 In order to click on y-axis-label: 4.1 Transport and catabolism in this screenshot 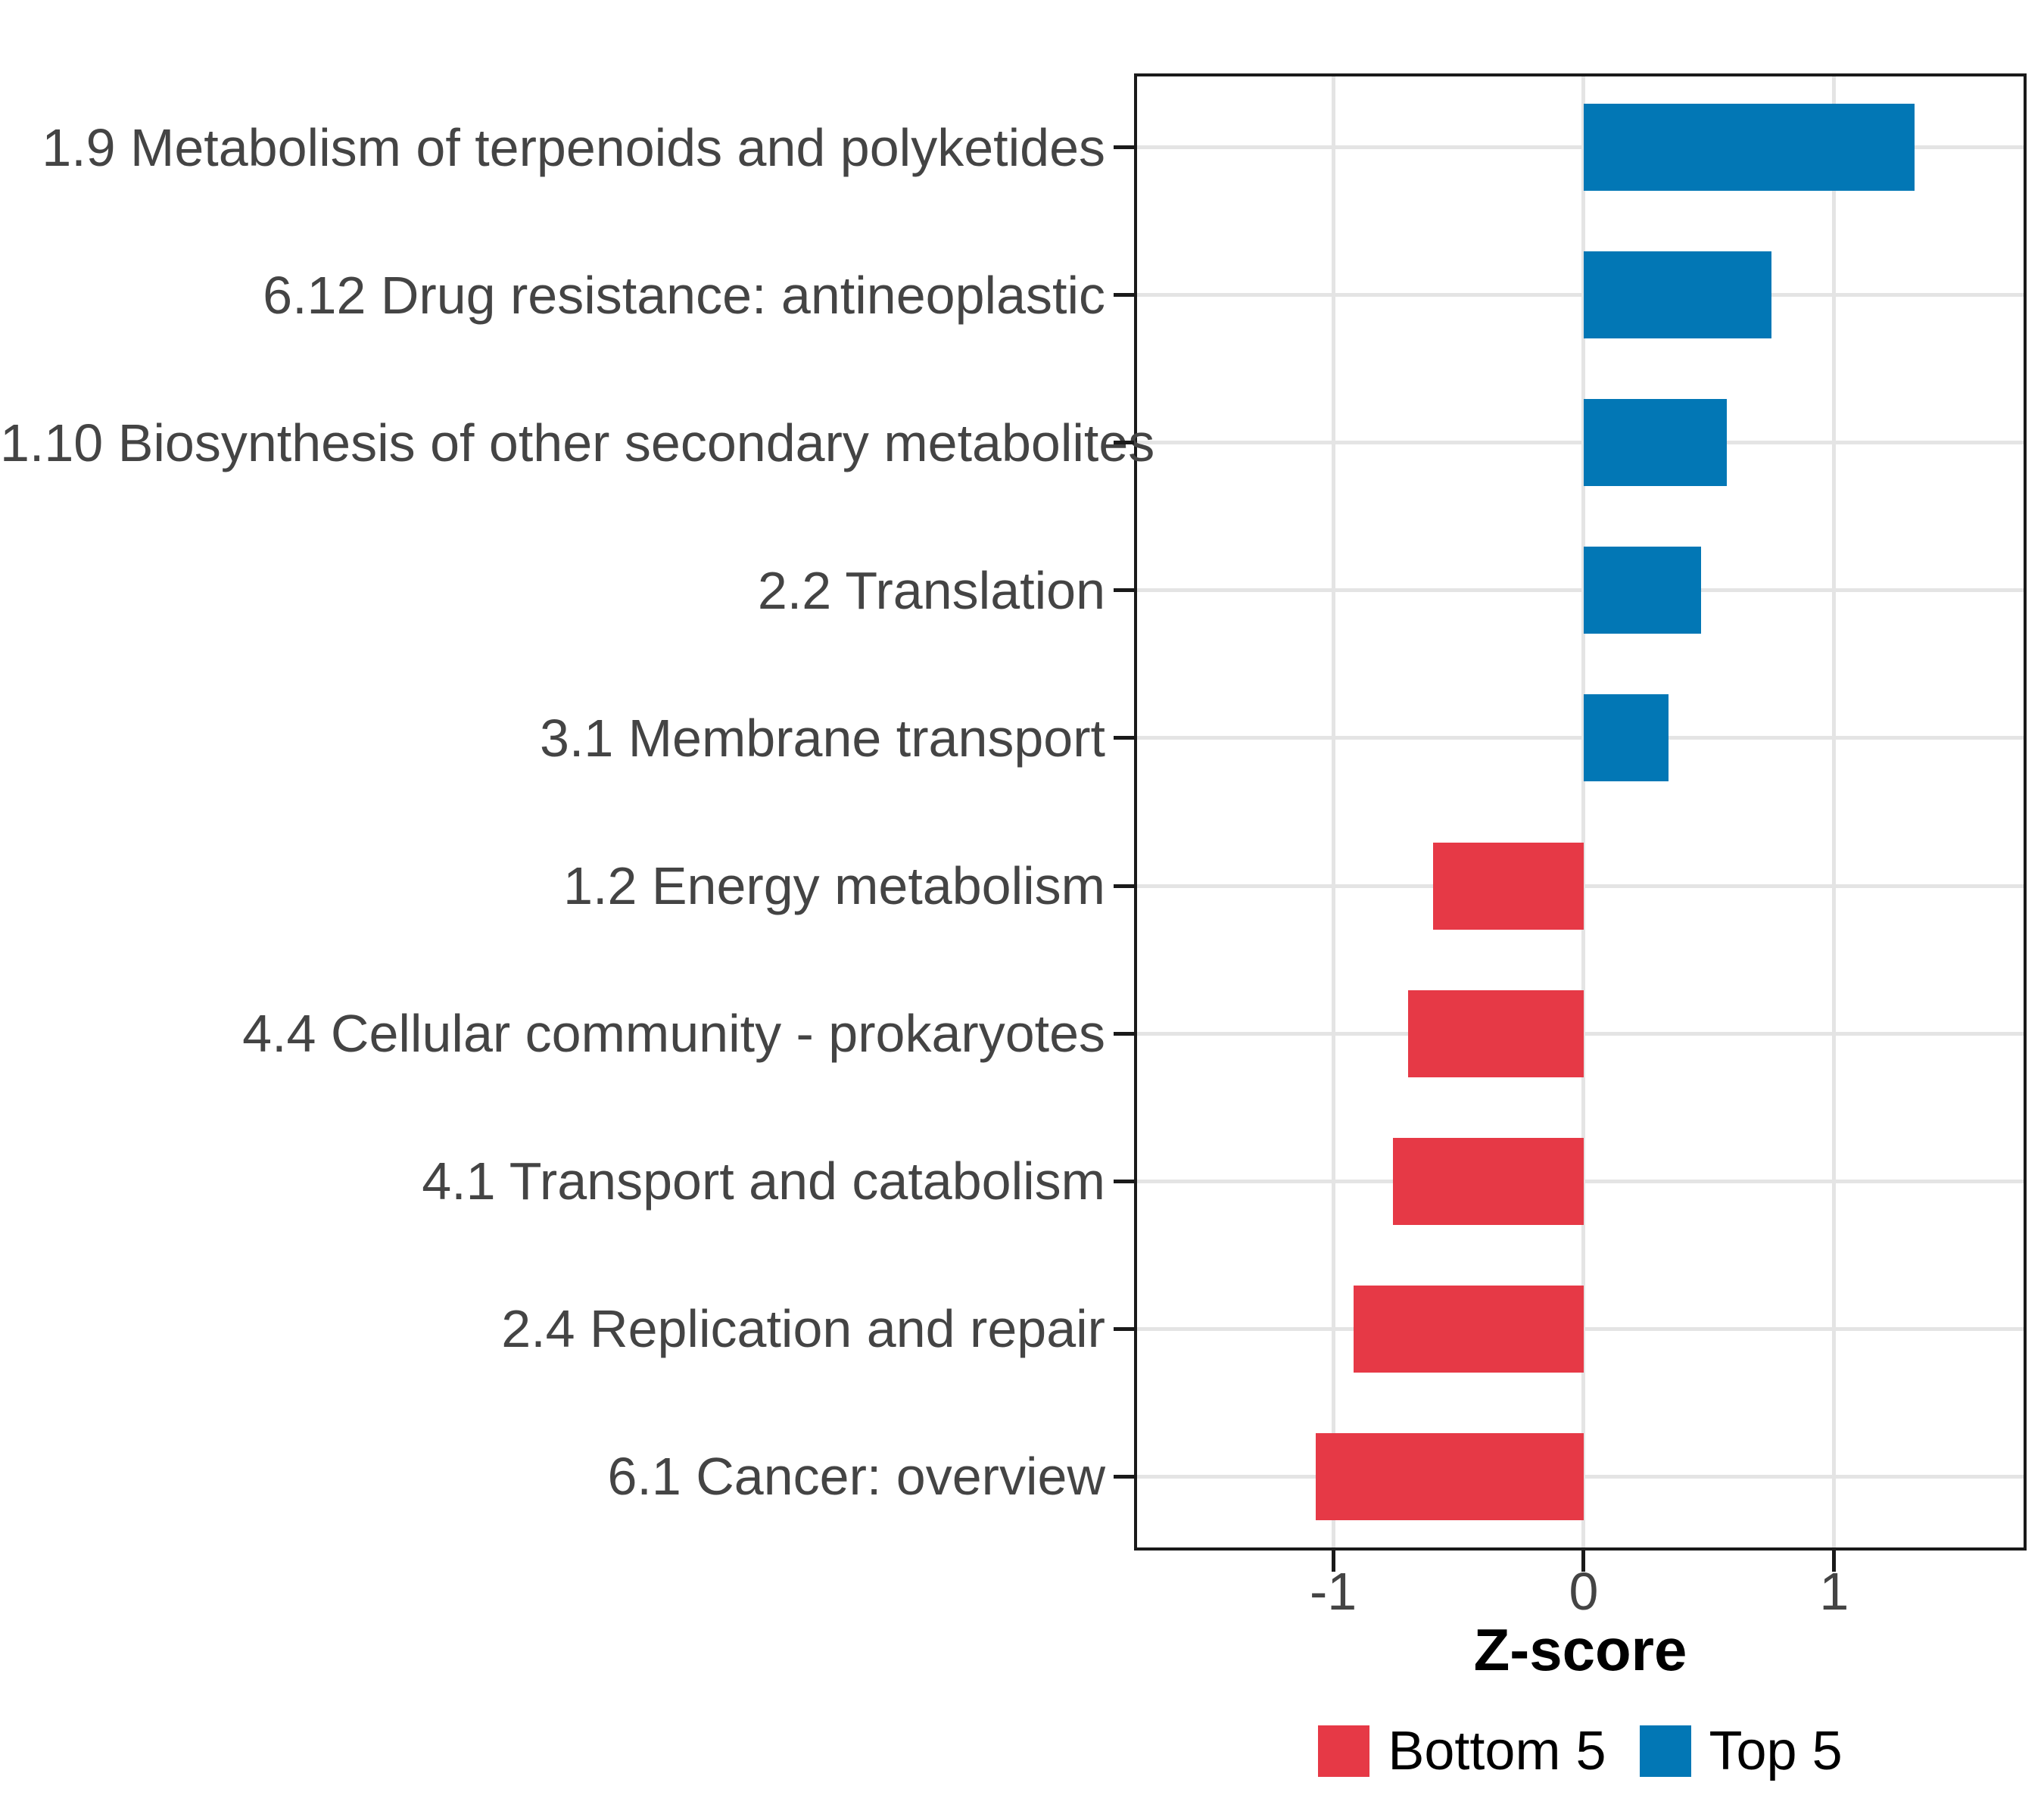, I will do `click(763, 1181)`.